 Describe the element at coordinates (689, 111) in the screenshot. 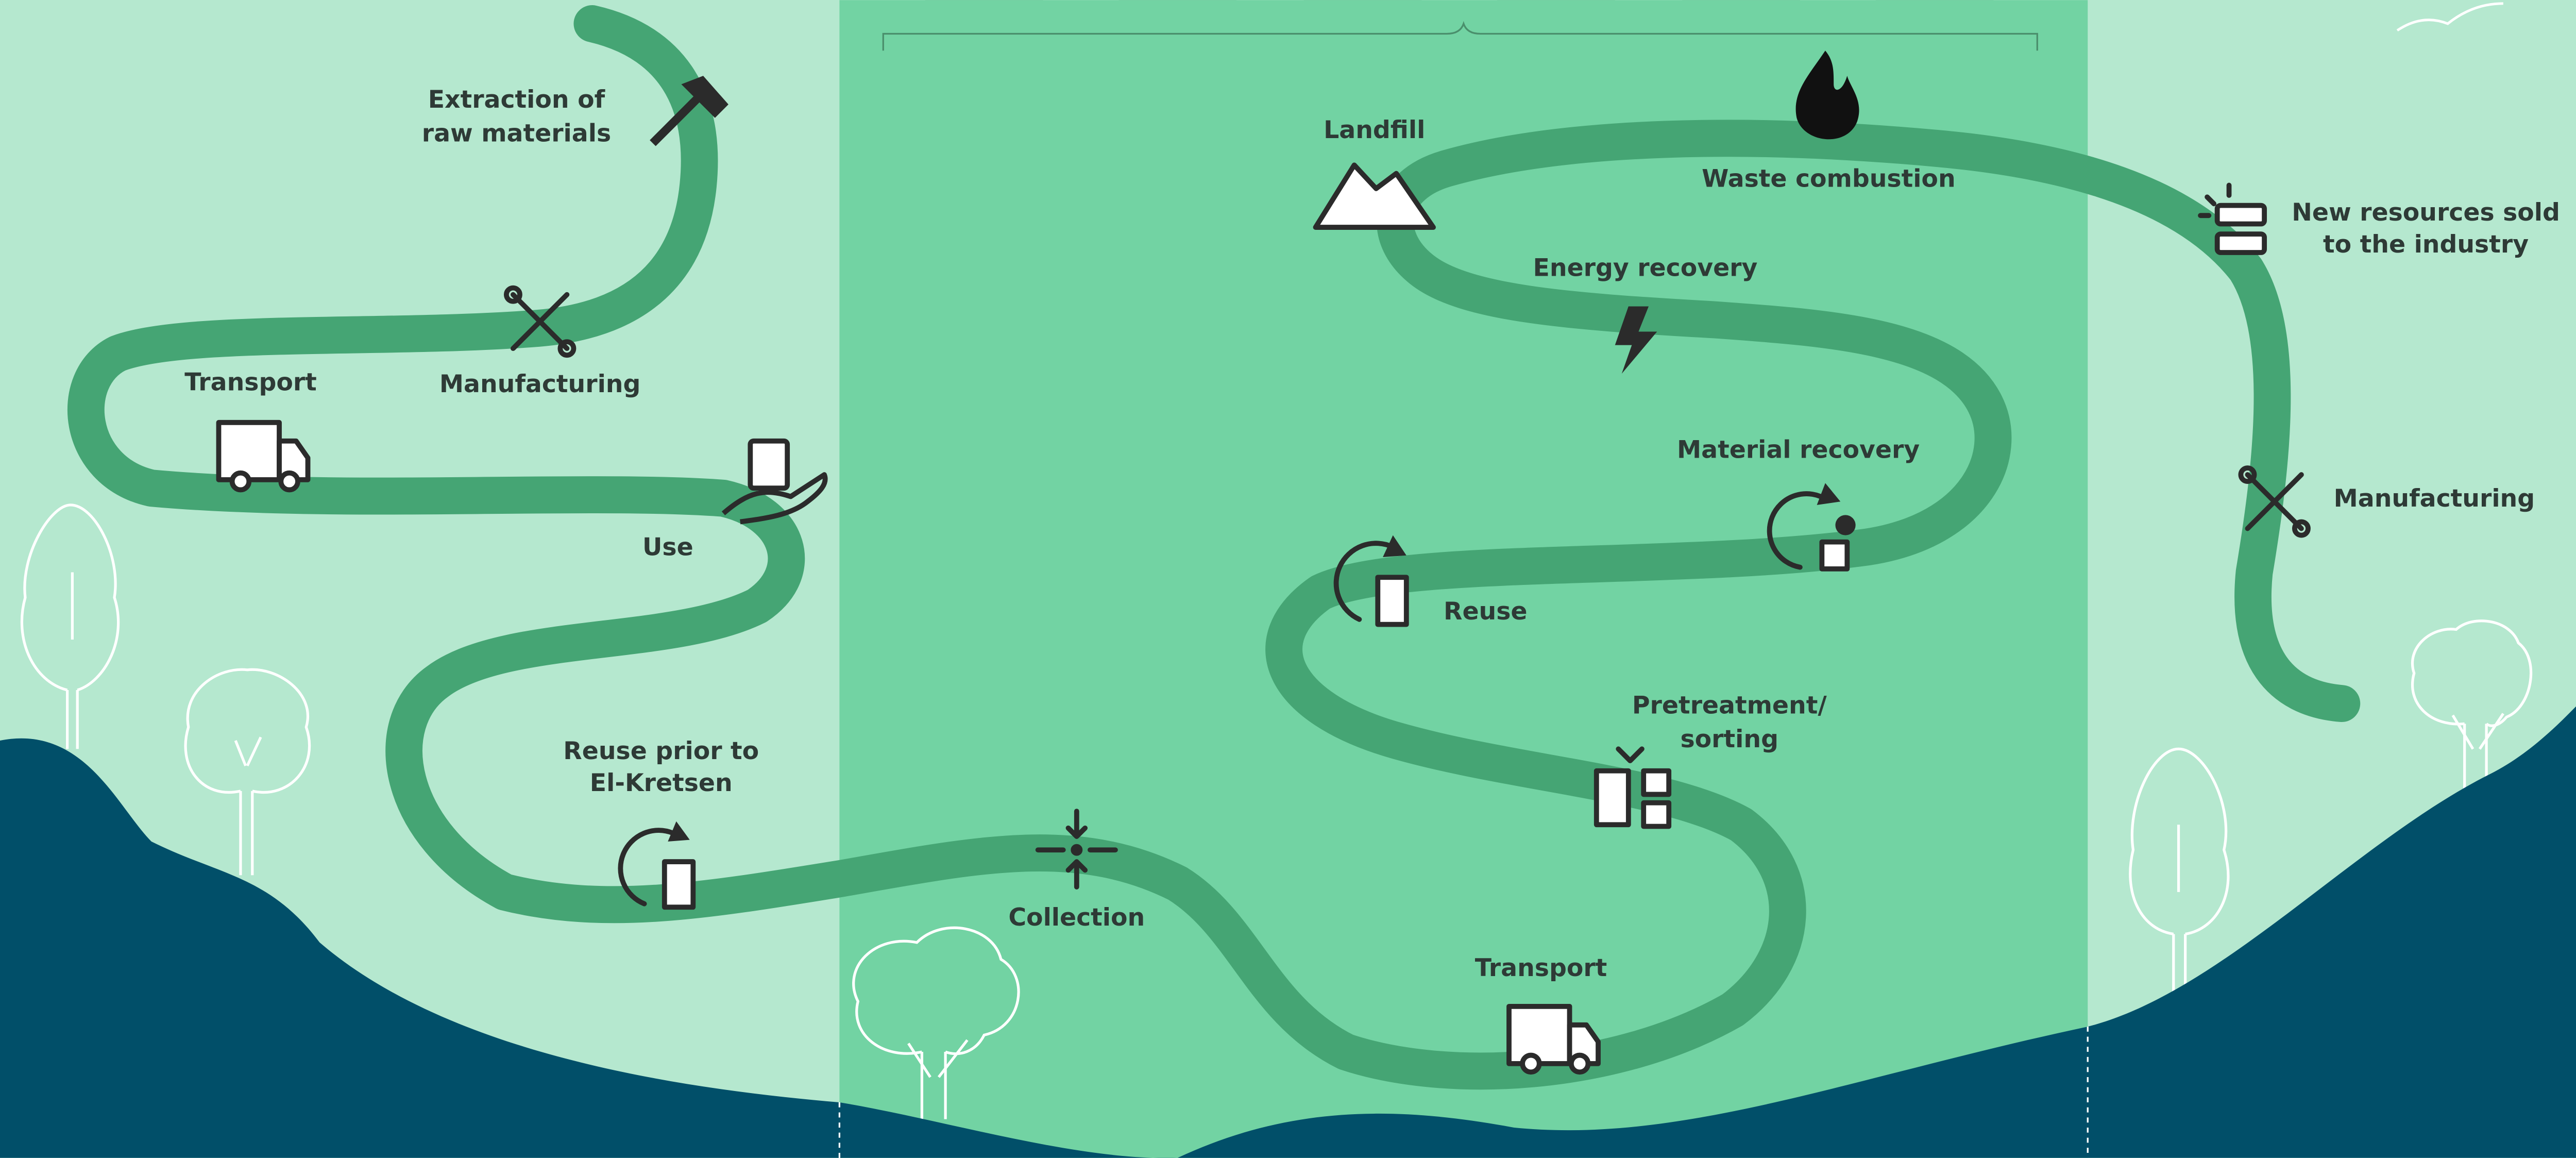

I see `hammer-icon` at that location.